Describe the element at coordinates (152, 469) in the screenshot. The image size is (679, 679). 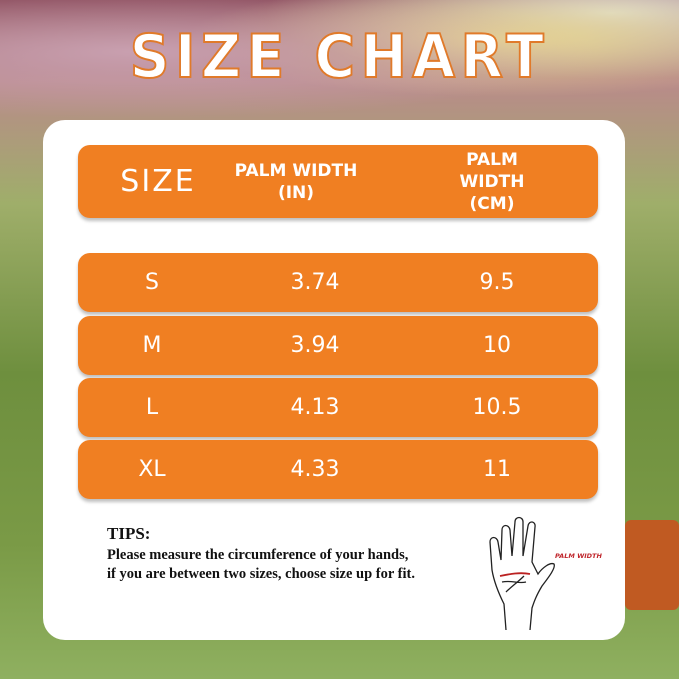
I see `size-cell: XL` at that location.